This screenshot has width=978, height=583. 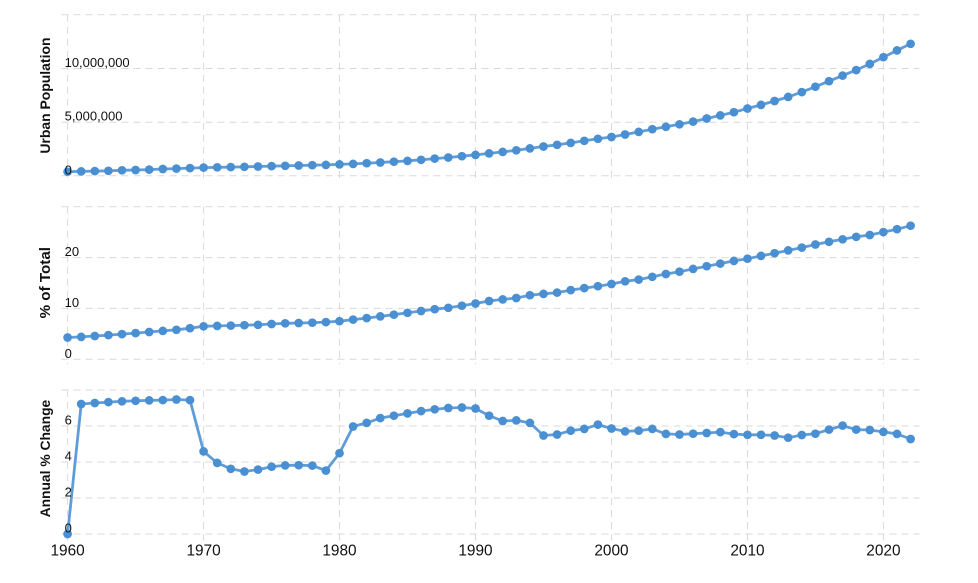 I want to click on svg-text: 5,000,000, so click(x=94, y=116).